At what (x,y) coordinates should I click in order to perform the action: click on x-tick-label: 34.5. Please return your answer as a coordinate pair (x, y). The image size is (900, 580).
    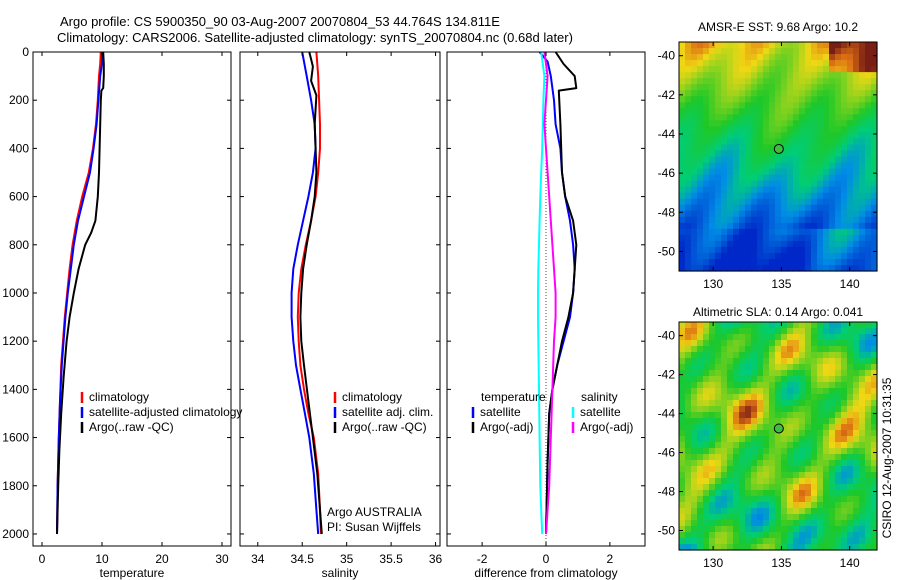
    Looking at the image, I should click on (303, 559).